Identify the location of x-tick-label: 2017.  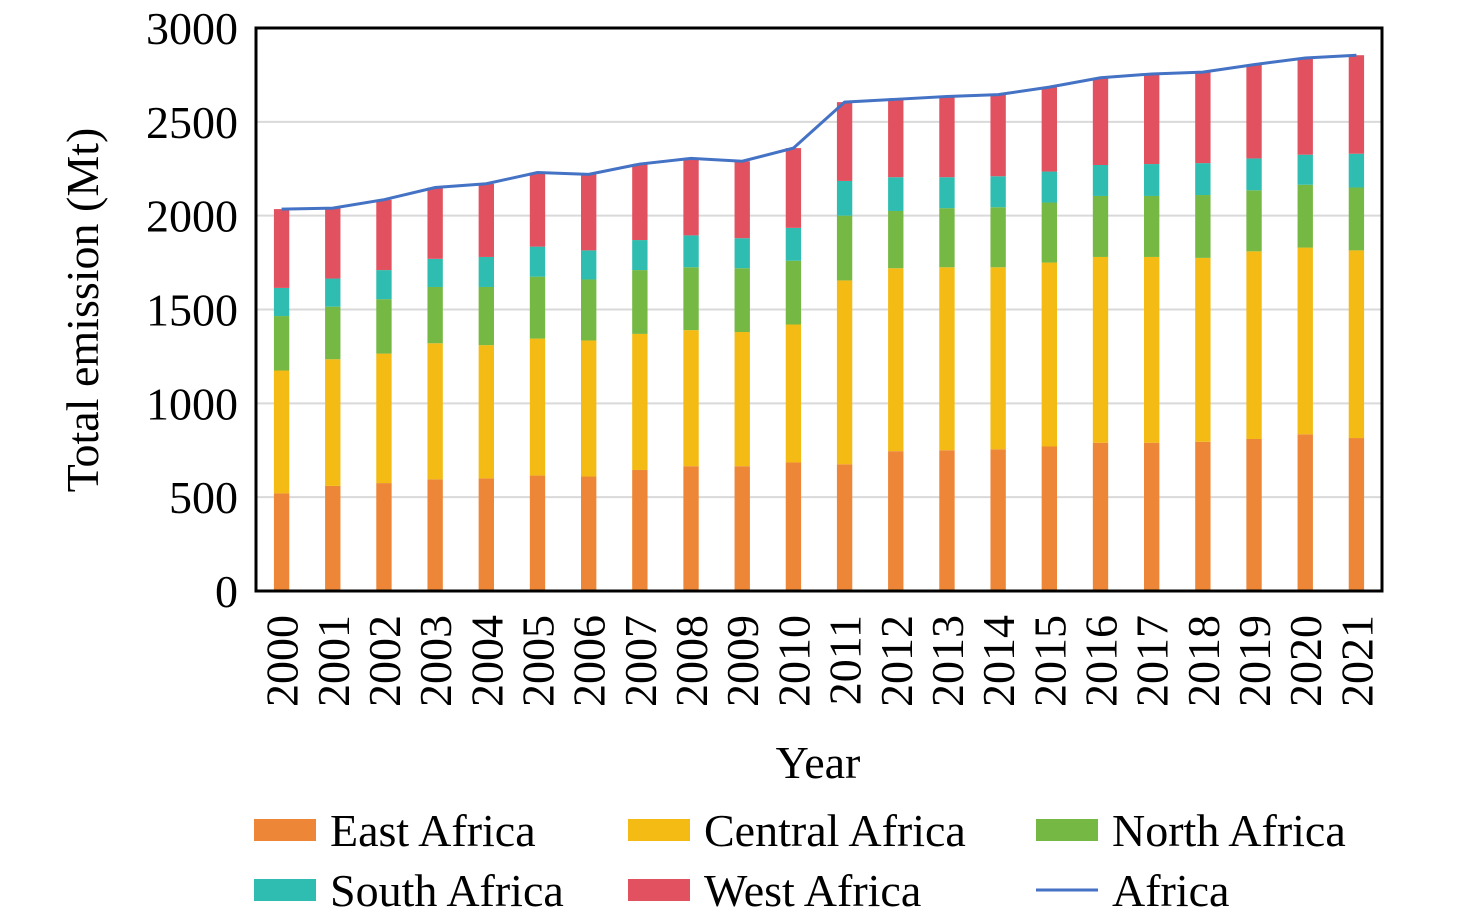
(1152, 661).